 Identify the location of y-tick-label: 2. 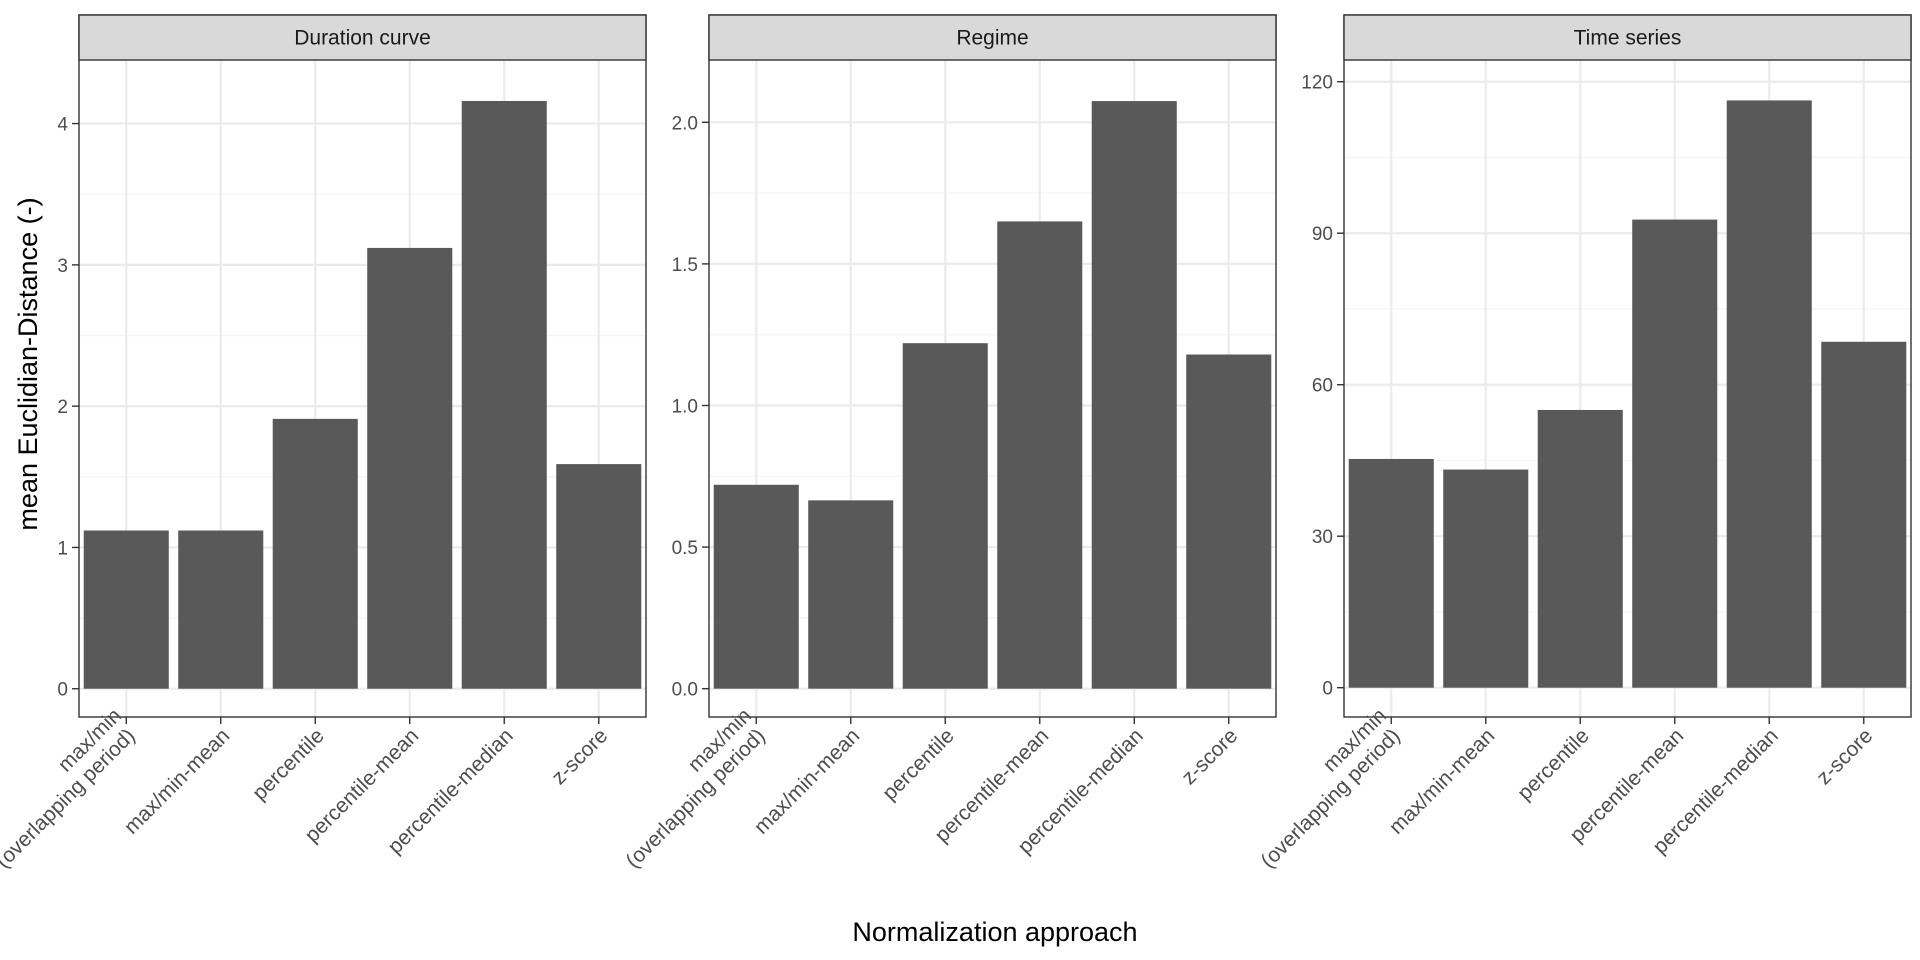
(62, 407).